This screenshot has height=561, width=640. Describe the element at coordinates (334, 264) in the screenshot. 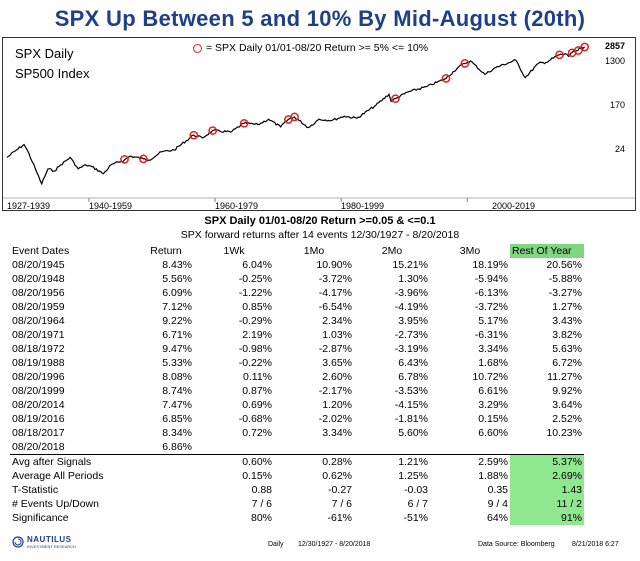

I see `table-cell: 10.90%` at that location.